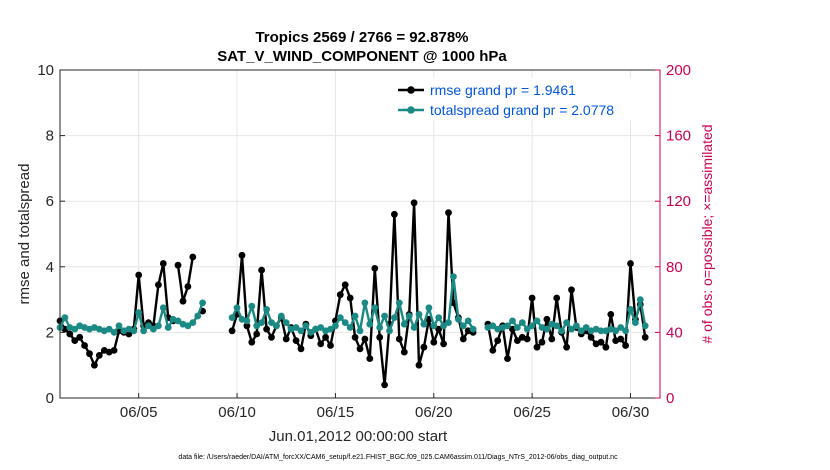 This screenshot has width=830, height=470. What do you see at coordinates (678, 136) in the screenshot?
I see `y-tick-label-right: 160` at bounding box center [678, 136].